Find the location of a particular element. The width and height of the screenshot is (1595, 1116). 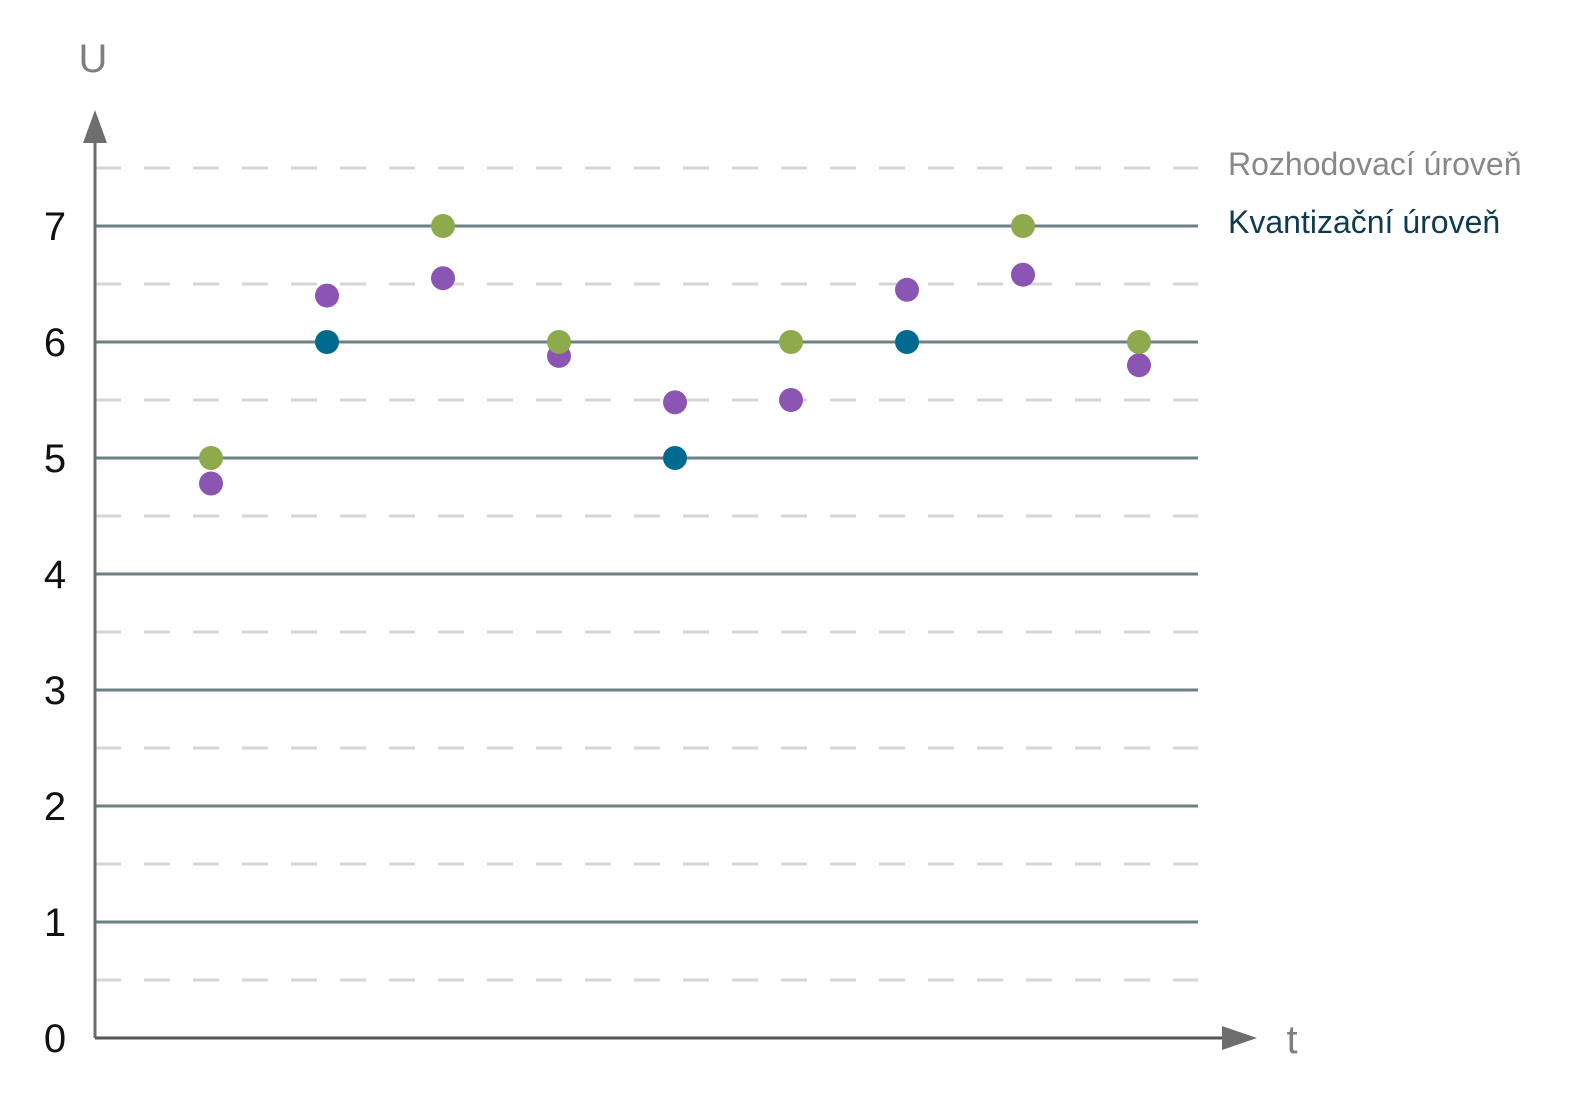

y-tick-label: 6 is located at coordinates (55, 343).